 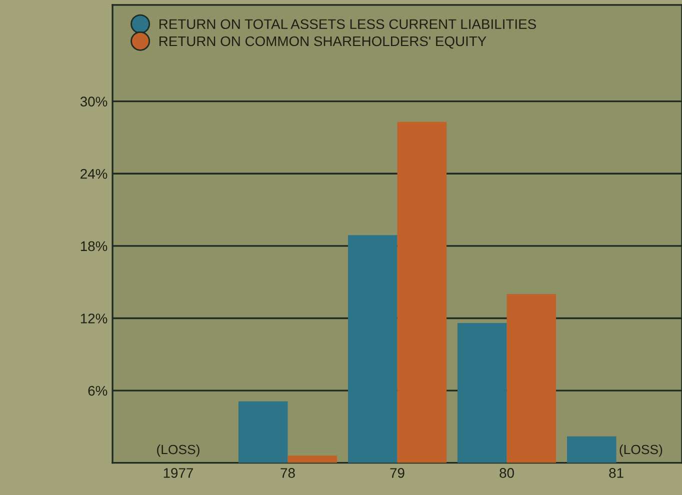 What do you see at coordinates (348, 24) in the screenshot?
I see `legend-label: RETURN ON TOTAL ASSETS LESS CURRENT LIABILITIES` at bounding box center [348, 24].